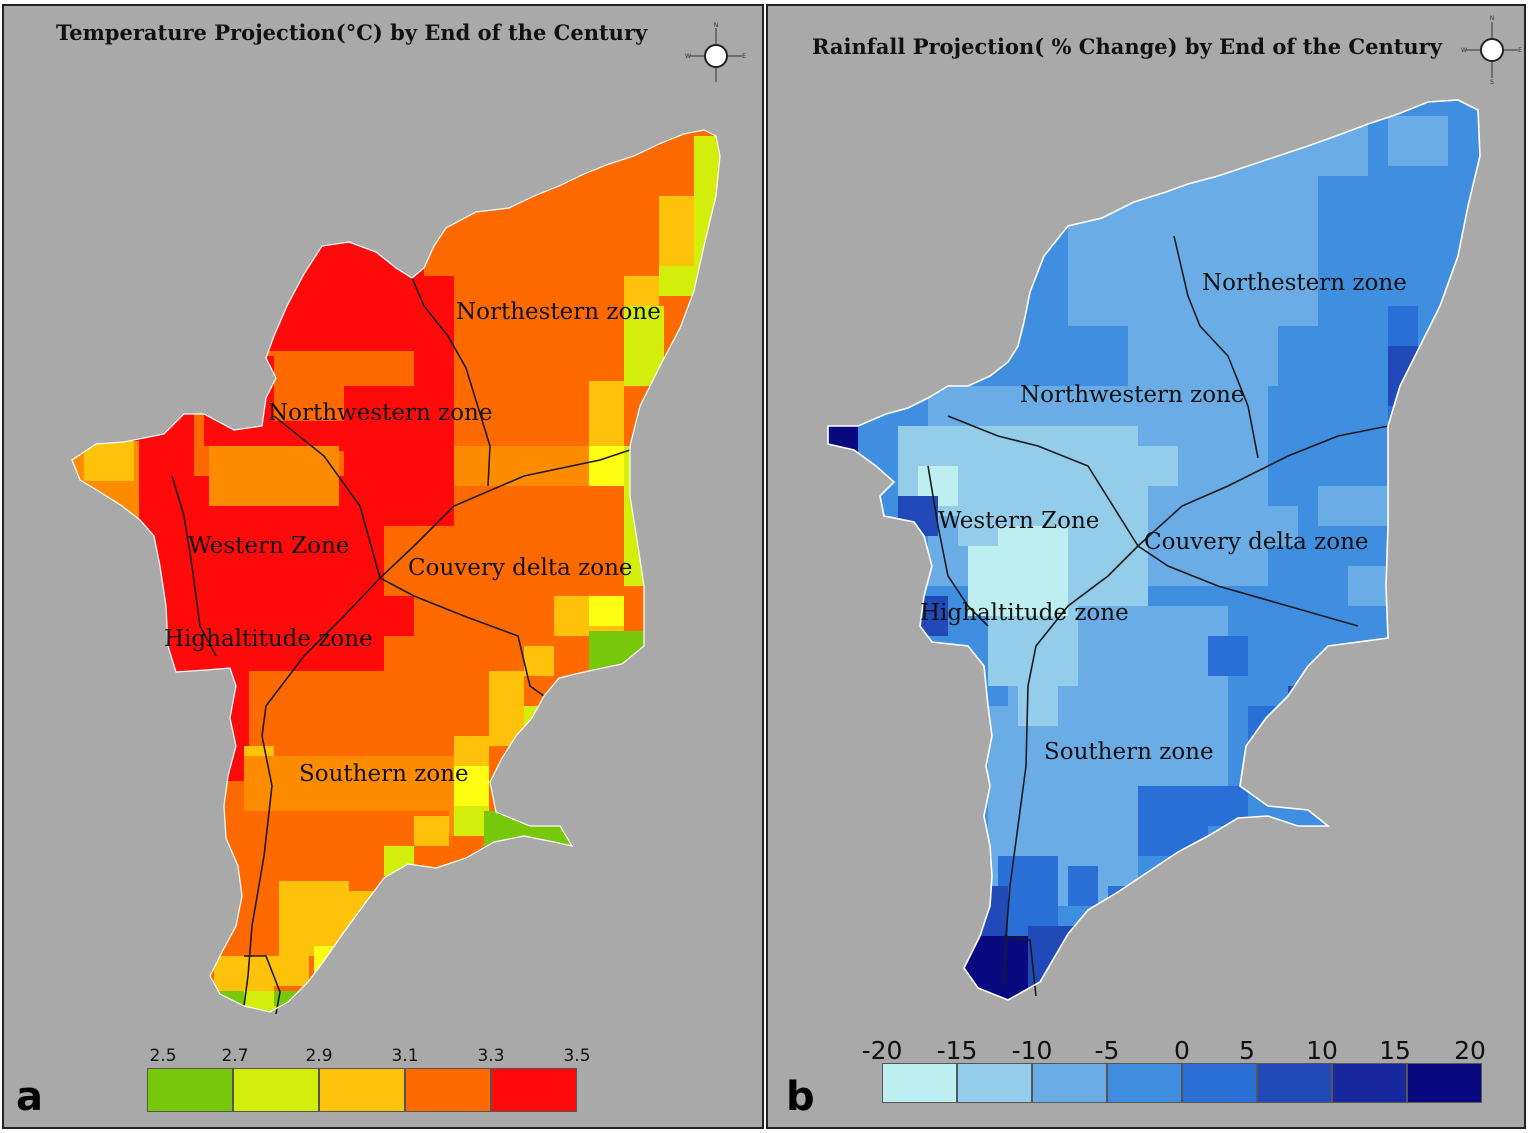 This screenshot has height=1133, width=1528. What do you see at coordinates (319, 1056) in the screenshot?
I see `legend-tick-label: 2.9` at bounding box center [319, 1056].